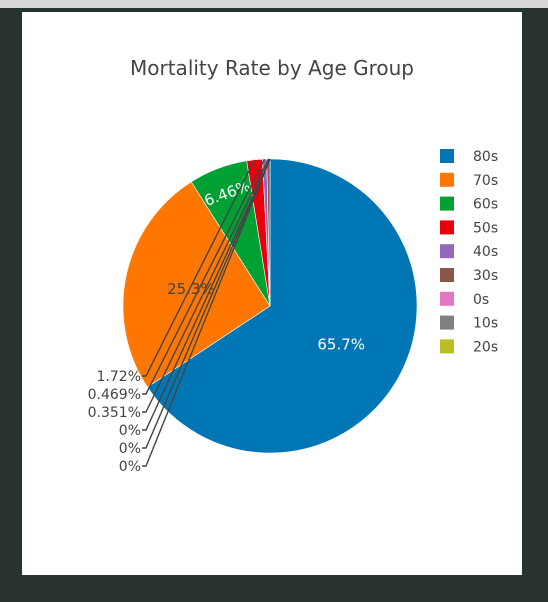  I want to click on window-top-bar, so click(274, 4).